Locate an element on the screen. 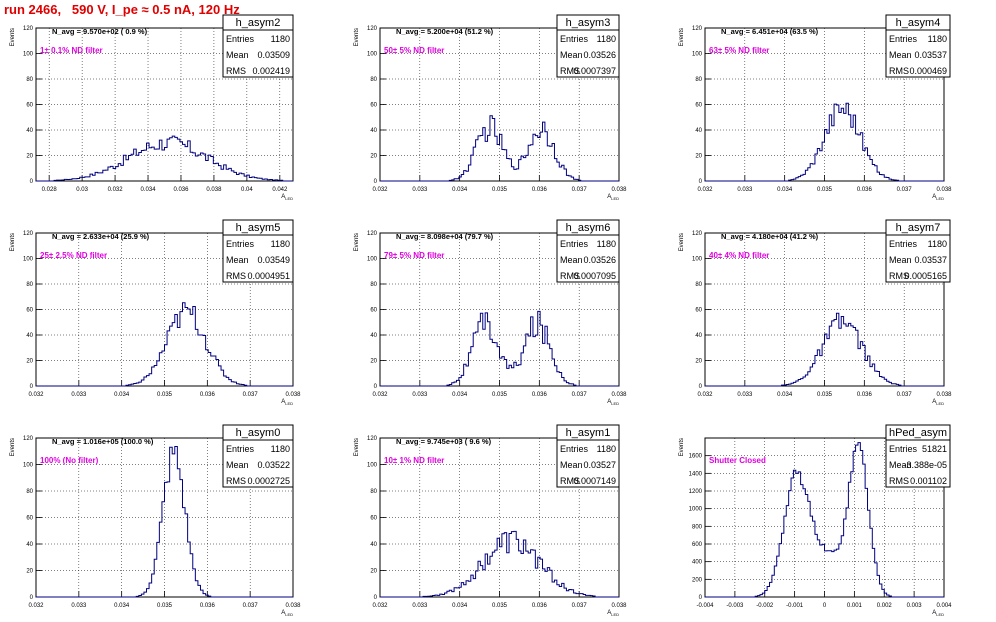 The image size is (996, 622). y-tick-label: 1400 is located at coordinates (696, 474).